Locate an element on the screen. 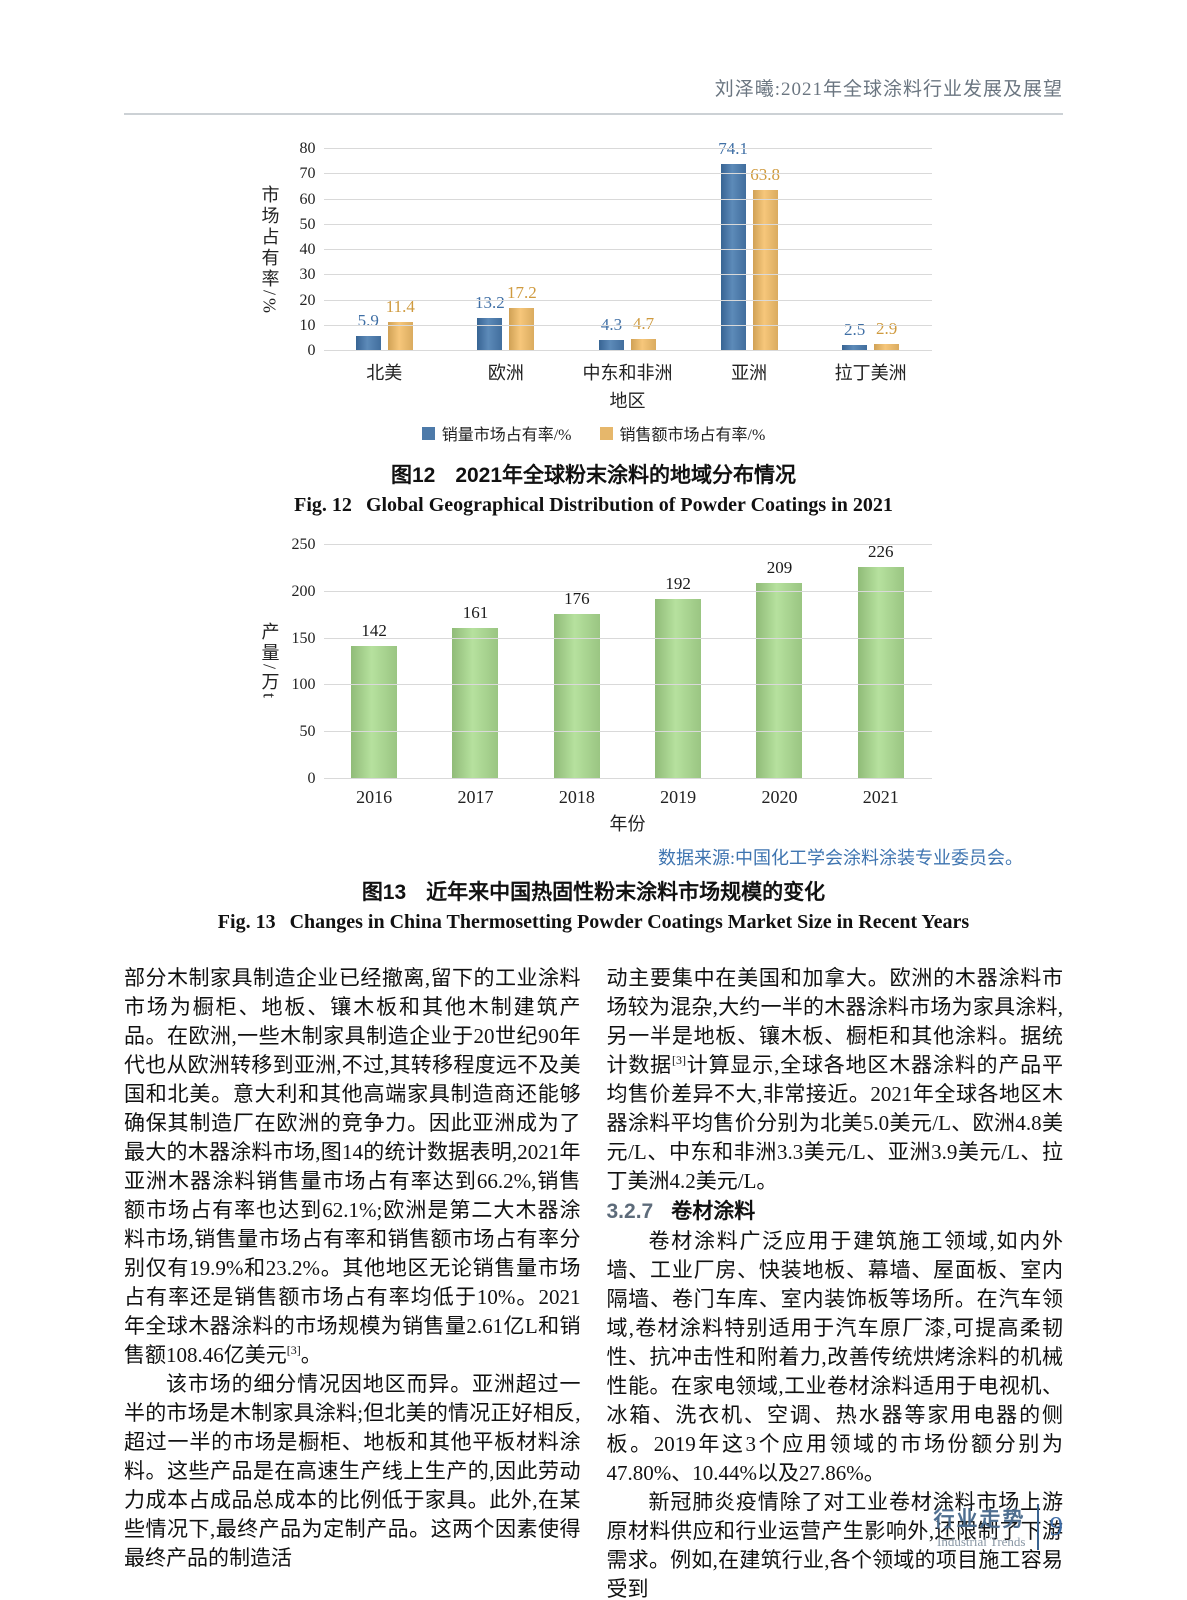 This screenshot has width=1187, height=1600. y-axis-tick-label: 200 is located at coordinates (303, 591).